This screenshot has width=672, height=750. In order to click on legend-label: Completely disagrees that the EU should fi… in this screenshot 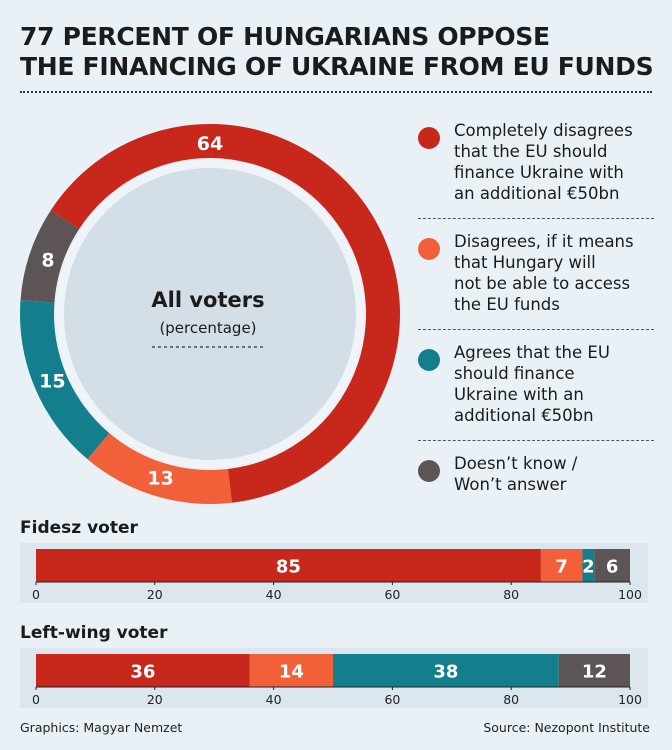, I will do `click(543, 162)`.